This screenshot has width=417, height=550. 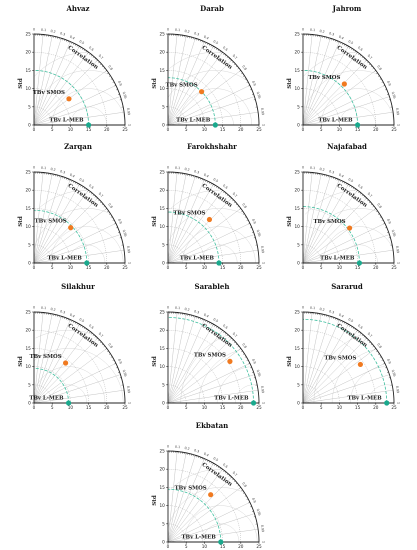 I want to click on corr-tick-label: 0.99, so click(x=128, y=250).